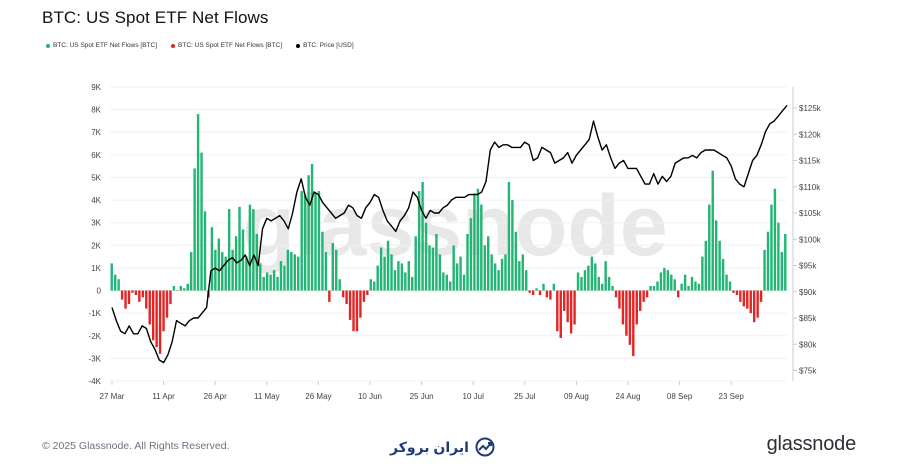  I want to click on x-tick-label: 10 Jun, so click(370, 396).